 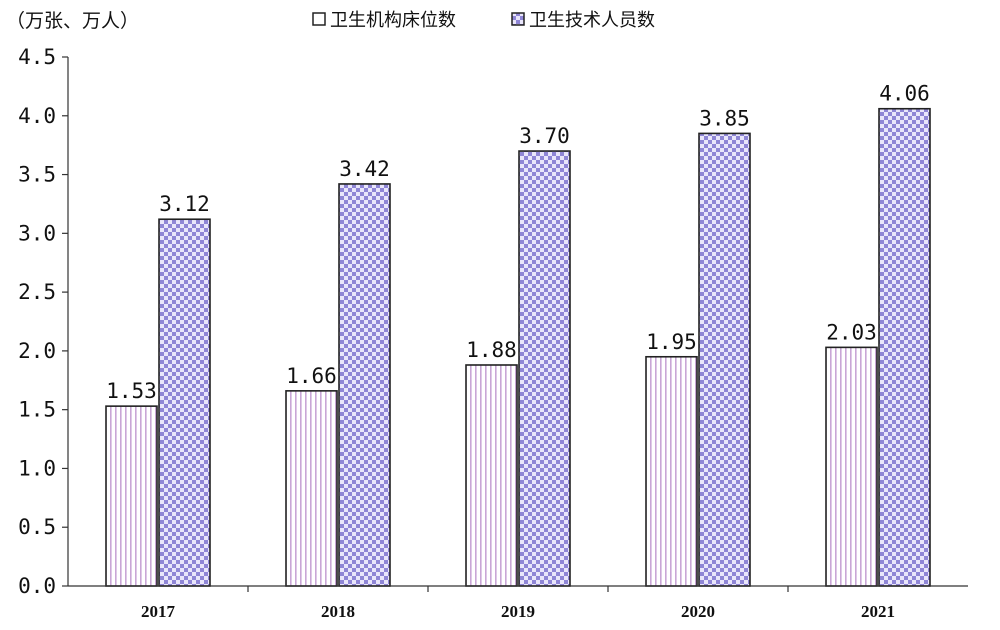 I want to click on data-label: 3.85, so click(x=724, y=118).